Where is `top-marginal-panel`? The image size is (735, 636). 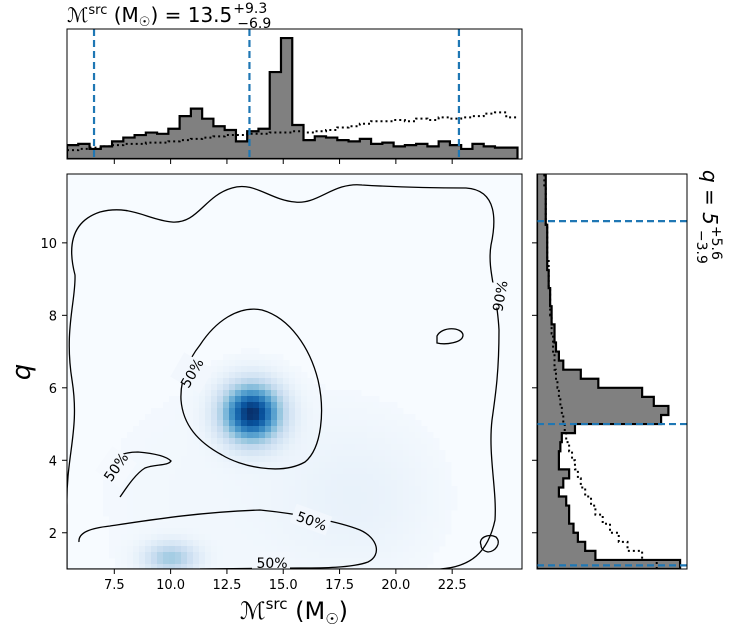 top-marginal-panel is located at coordinates (294, 96).